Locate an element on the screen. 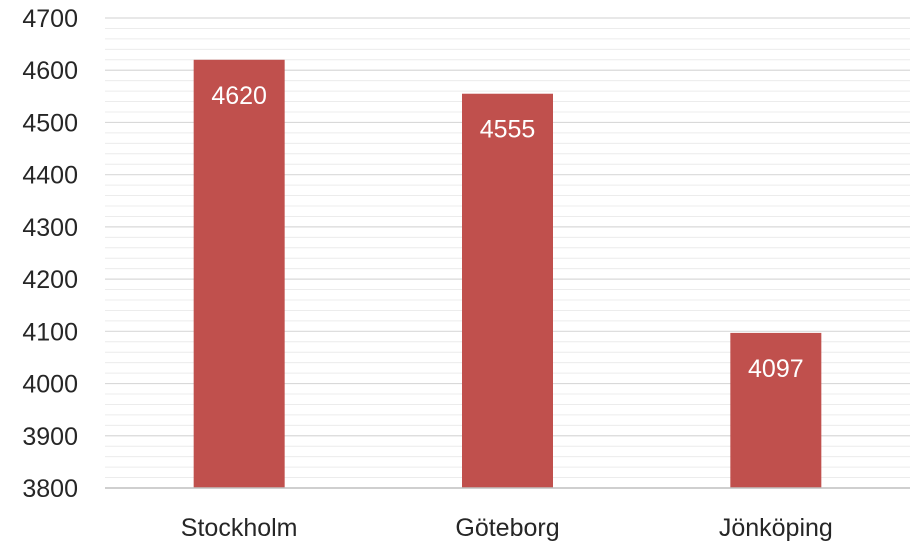  x-tick-label: Jönköping is located at coordinates (776, 528).